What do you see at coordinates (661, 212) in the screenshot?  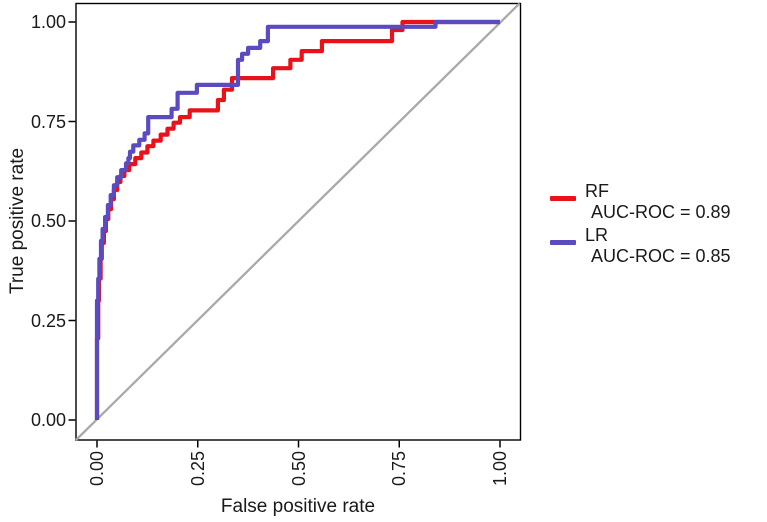 I see `legend-auc-value-rf: AUC-ROC = 0.89` at bounding box center [661, 212].